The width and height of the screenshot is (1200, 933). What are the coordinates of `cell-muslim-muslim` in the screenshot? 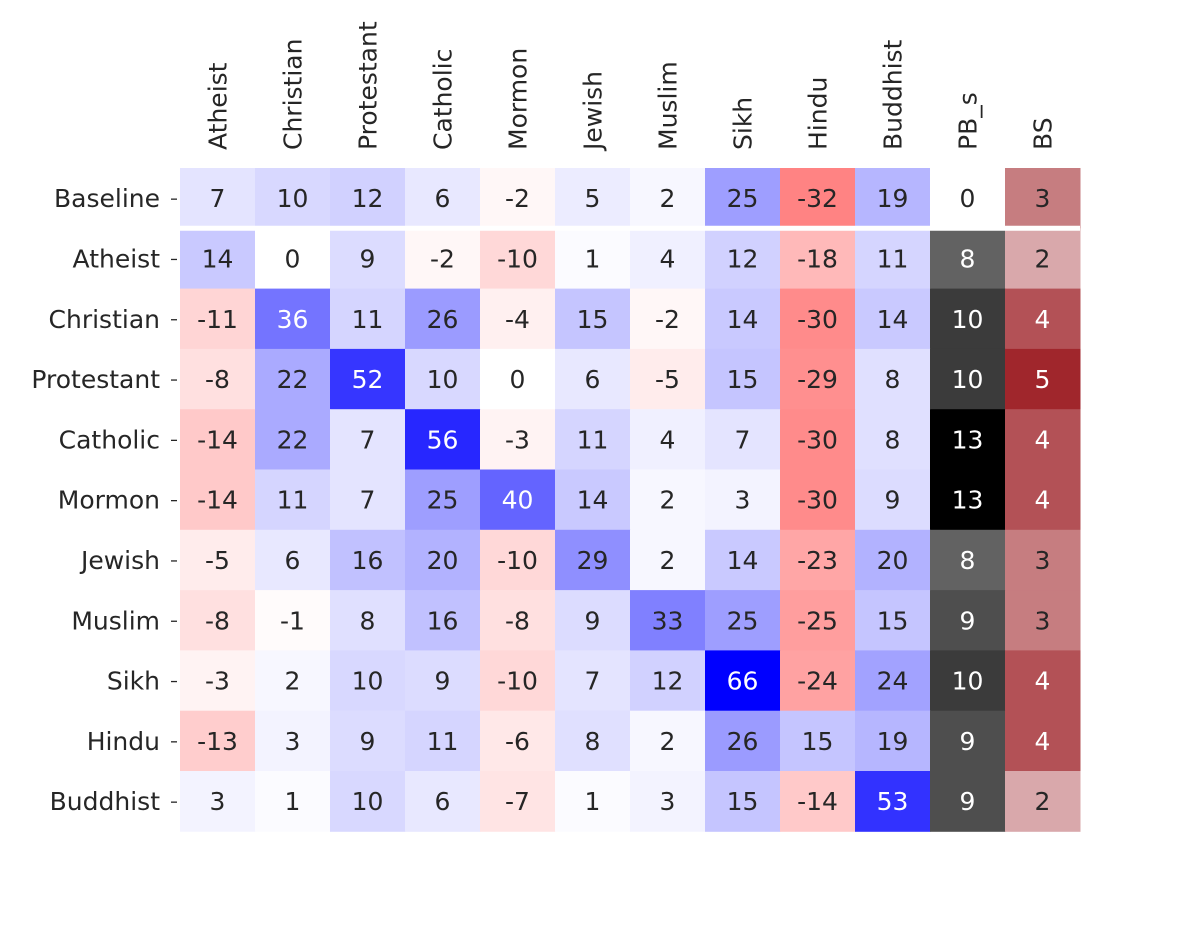 It's located at (668, 620).